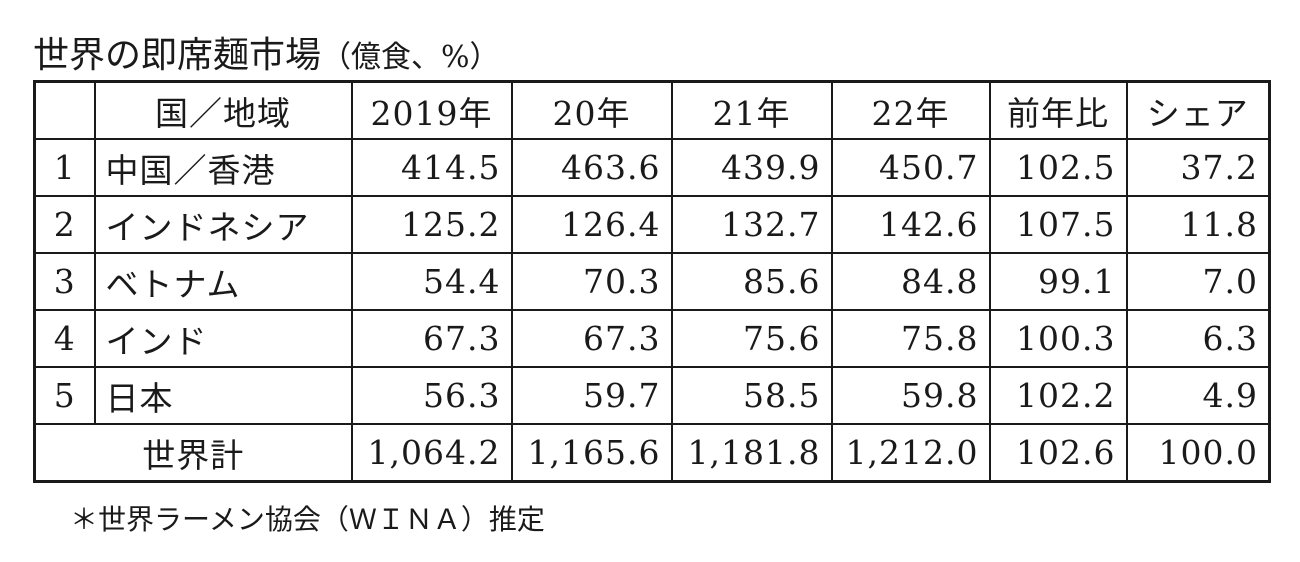  What do you see at coordinates (223, 395) in the screenshot?
I see `country-cell: 日本` at bounding box center [223, 395].